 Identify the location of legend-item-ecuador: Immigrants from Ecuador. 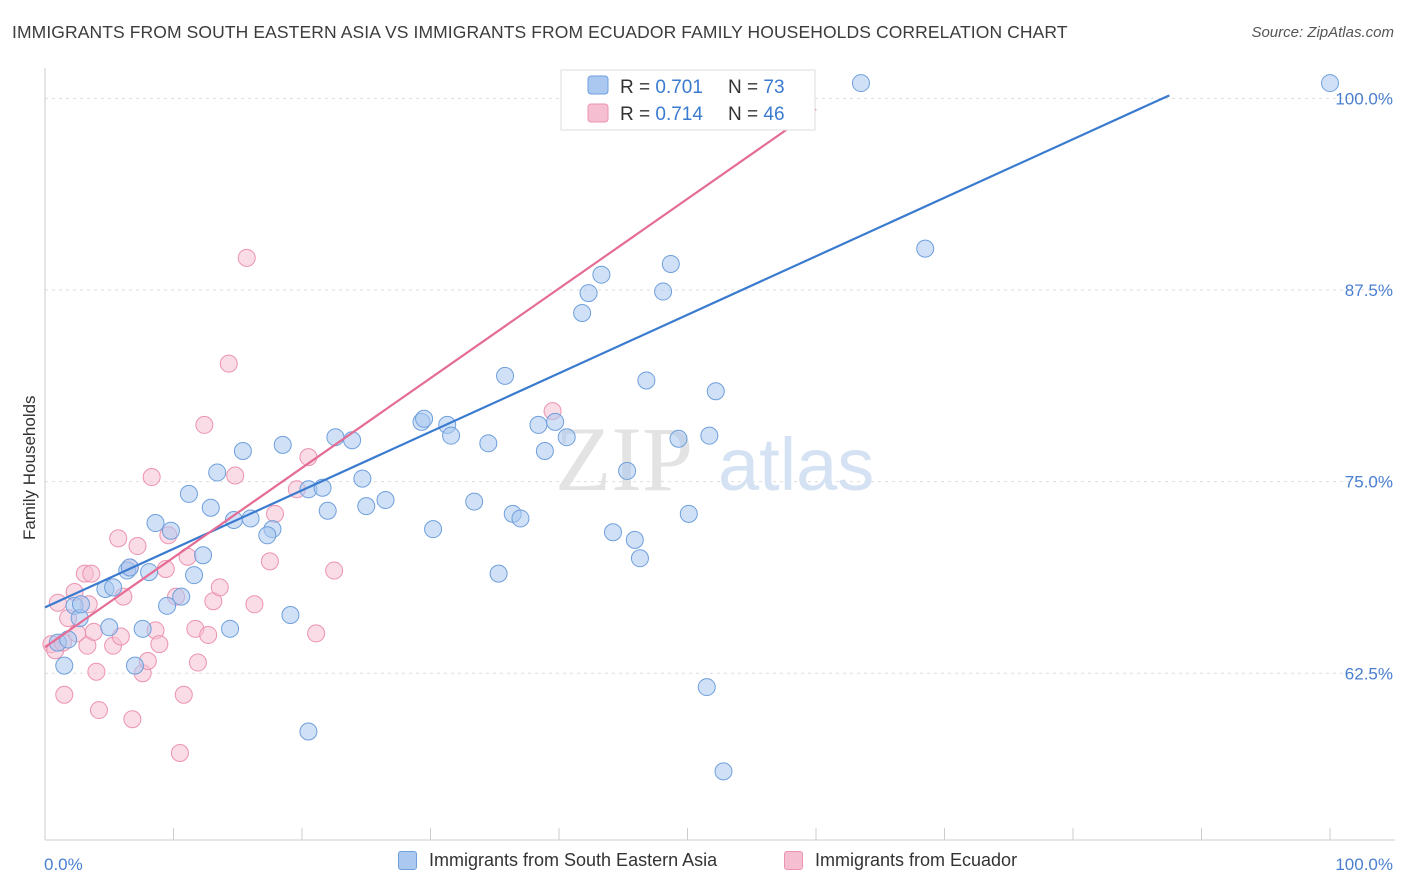
(900, 860).